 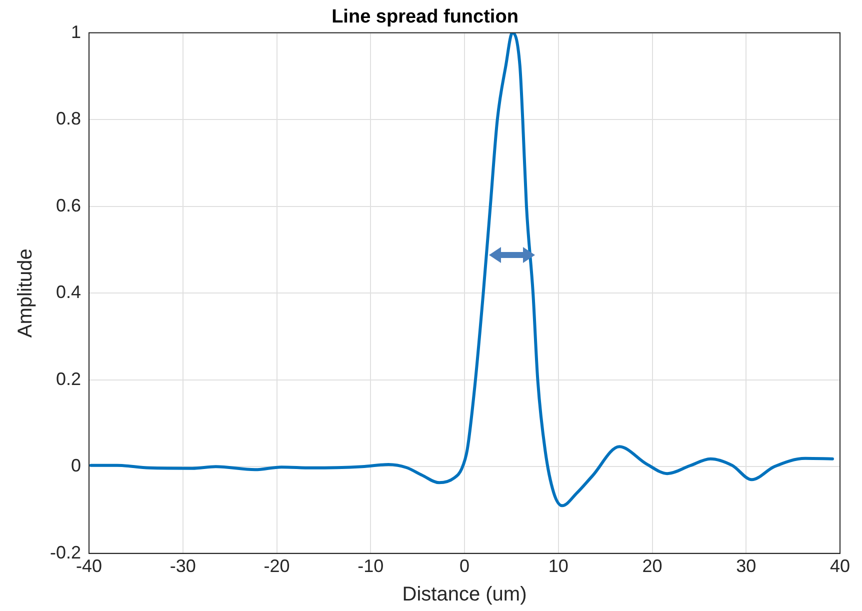 I want to click on chart-title: Line spread function, so click(x=425, y=17).